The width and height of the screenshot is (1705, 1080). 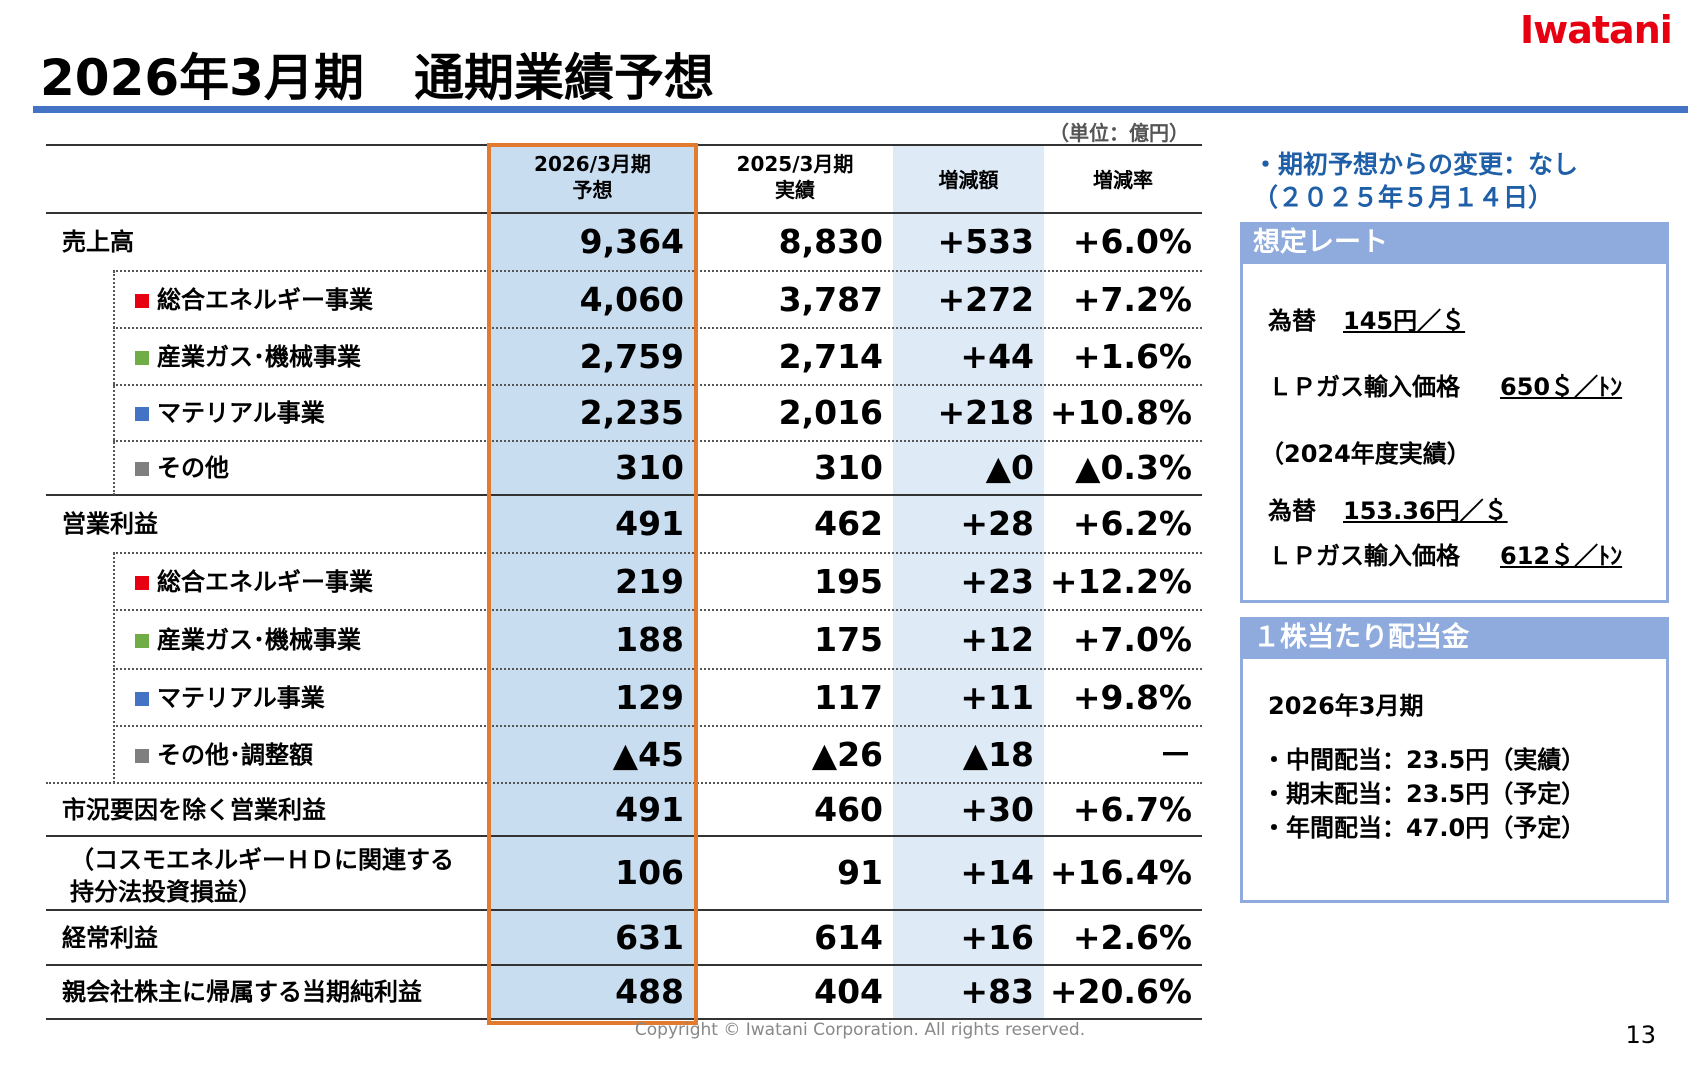 What do you see at coordinates (649, 991) in the screenshot?
I see `cell: 488` at bounding box center [649, 991].